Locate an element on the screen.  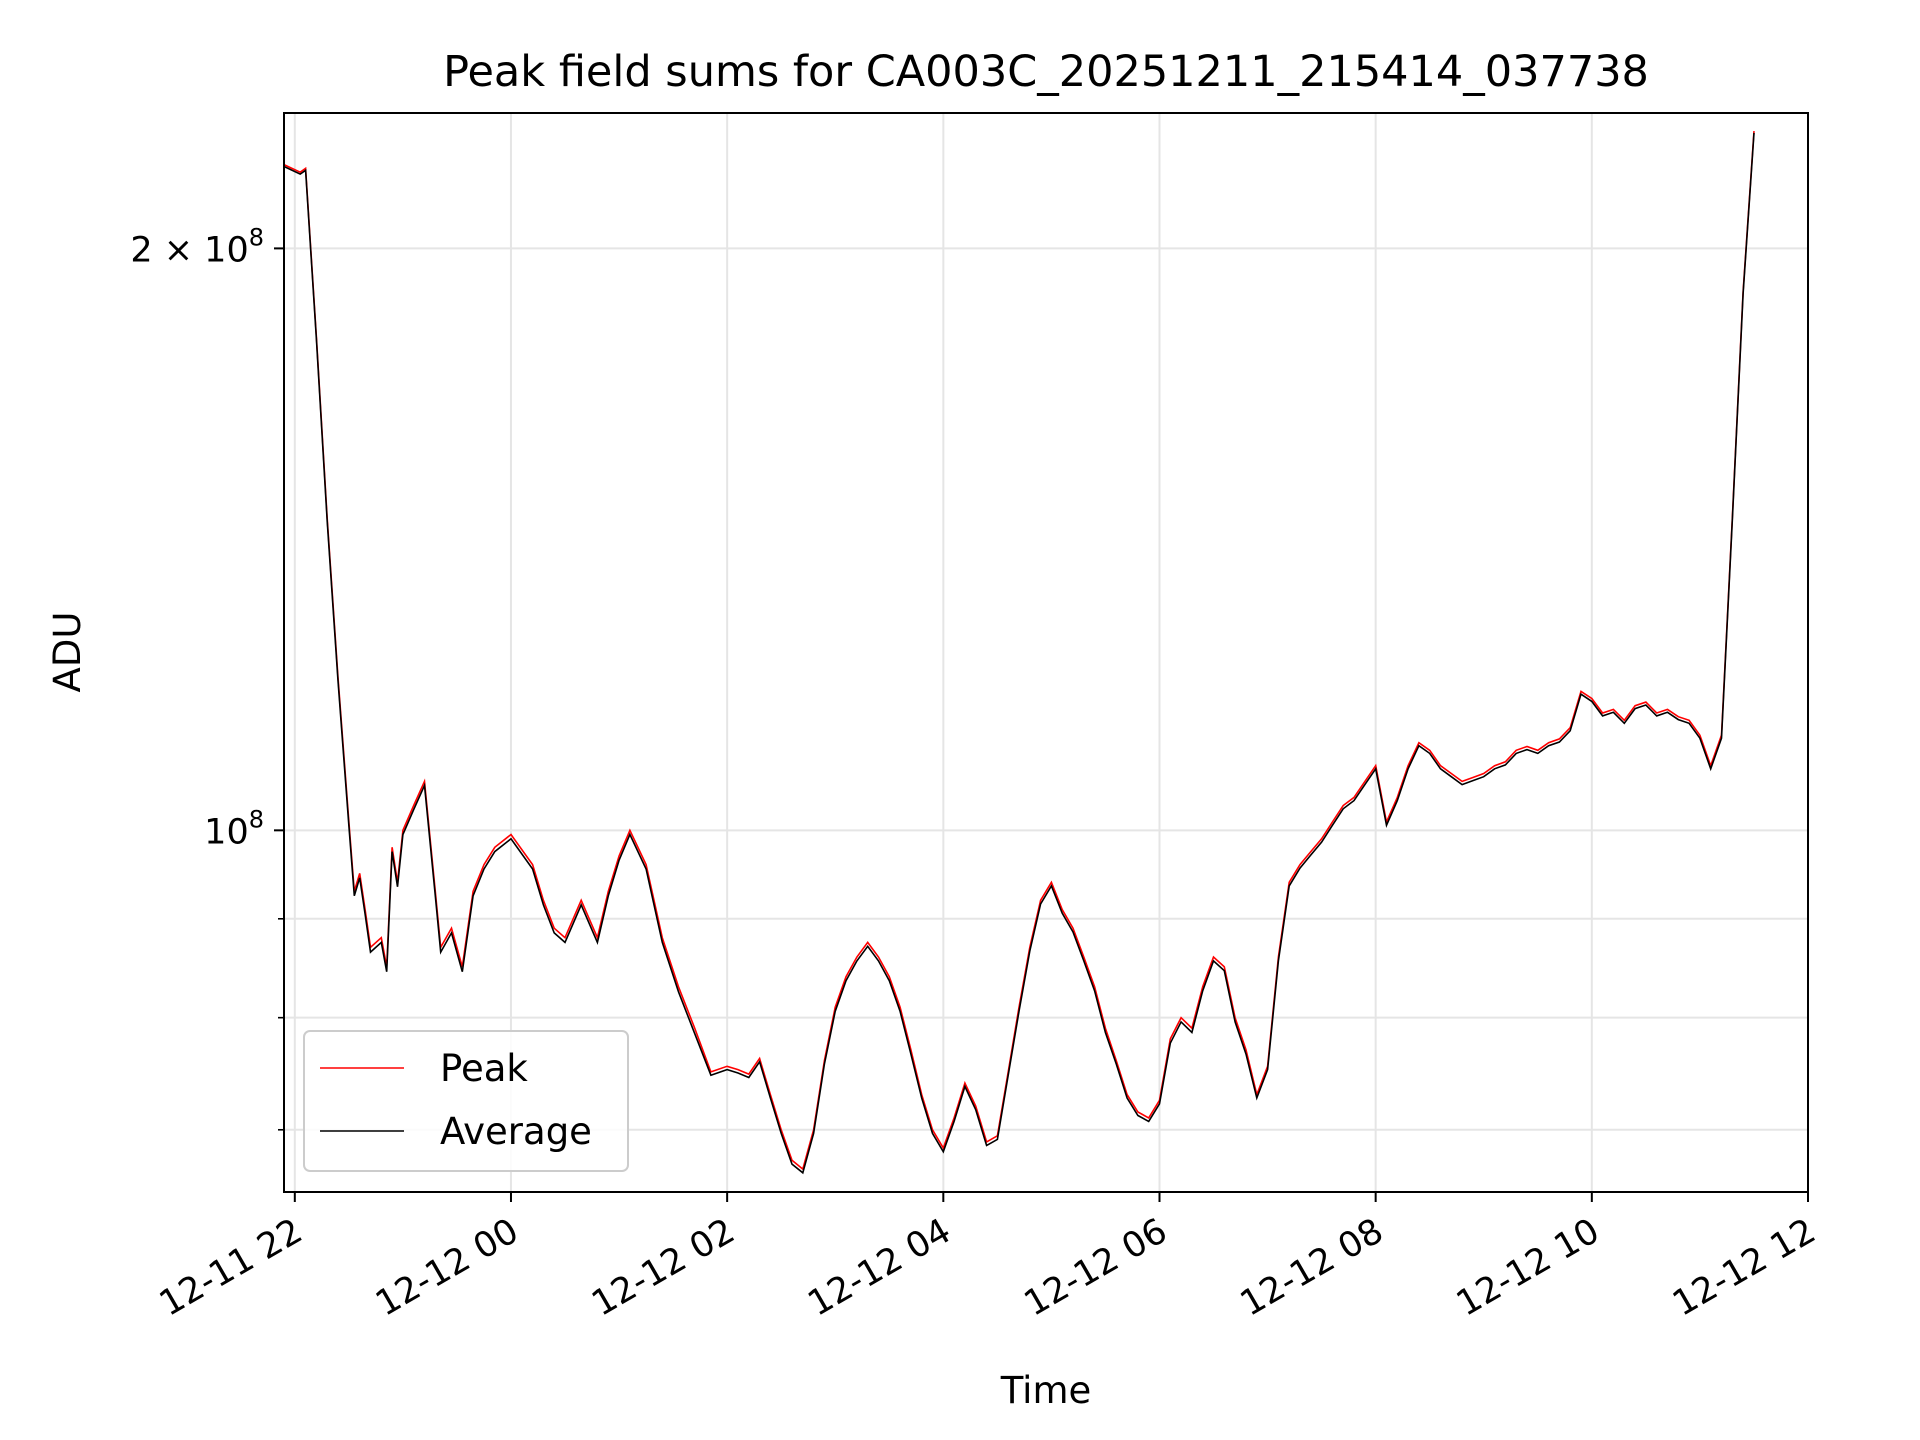
legend-box is located at coordinates (466, 1101).